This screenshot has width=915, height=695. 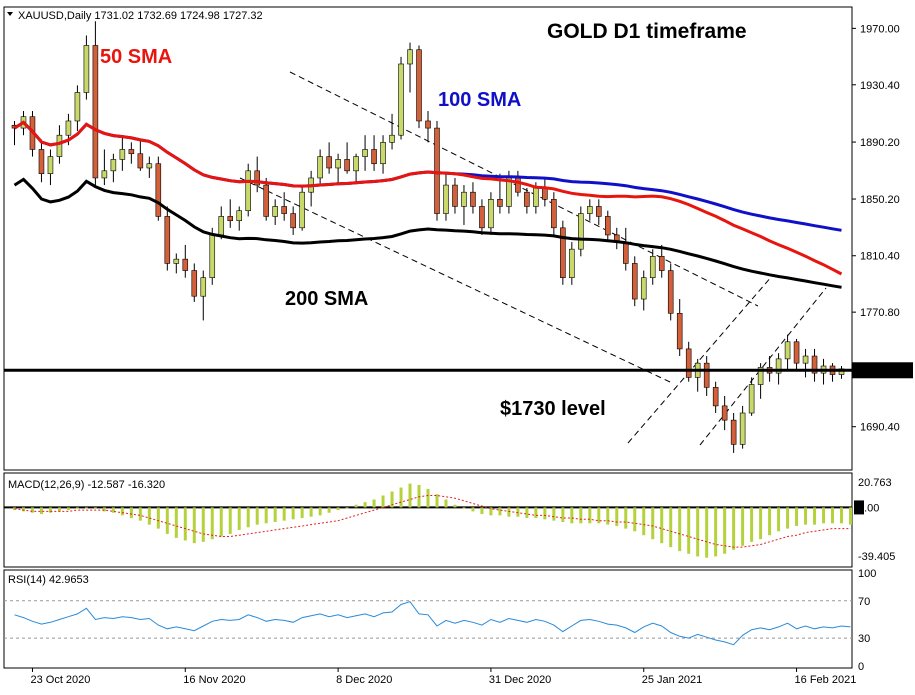 I want to click on rsi-tick-label: 70, so click(x=864, y=602).